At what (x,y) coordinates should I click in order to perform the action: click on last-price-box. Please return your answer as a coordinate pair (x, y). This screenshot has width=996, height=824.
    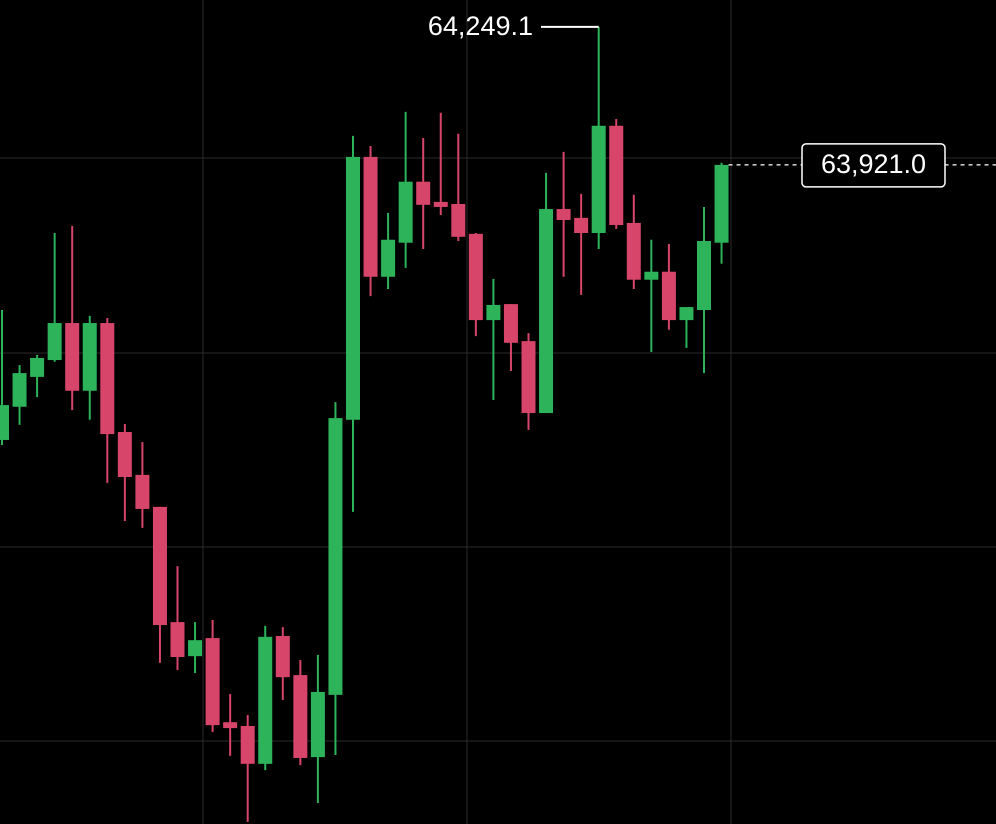
    Looking at the image, I should click on (873, 165).